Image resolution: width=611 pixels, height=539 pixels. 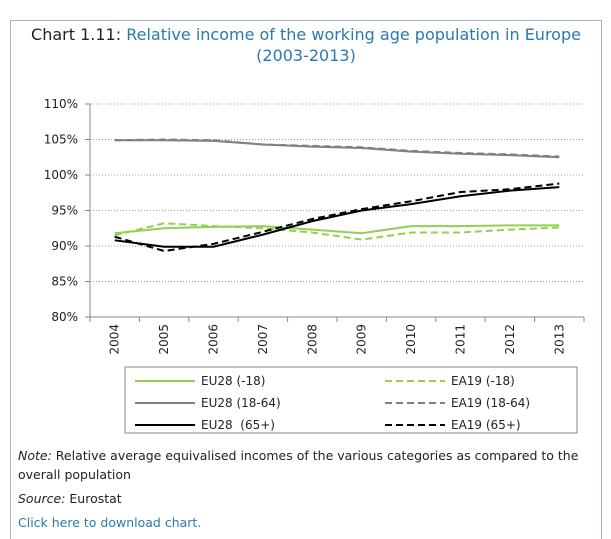 I want to click on note-label: Note:, so click(x=35, y=455).